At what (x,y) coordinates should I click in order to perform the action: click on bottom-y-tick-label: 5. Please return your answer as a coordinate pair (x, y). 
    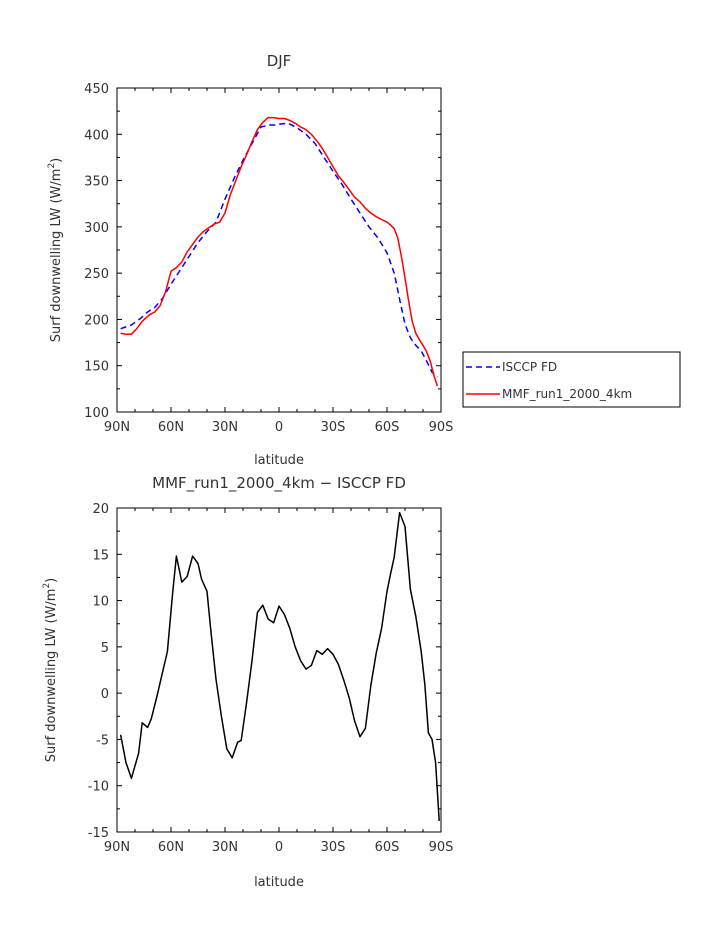
    Looking at the image, I should click on (105, 648).